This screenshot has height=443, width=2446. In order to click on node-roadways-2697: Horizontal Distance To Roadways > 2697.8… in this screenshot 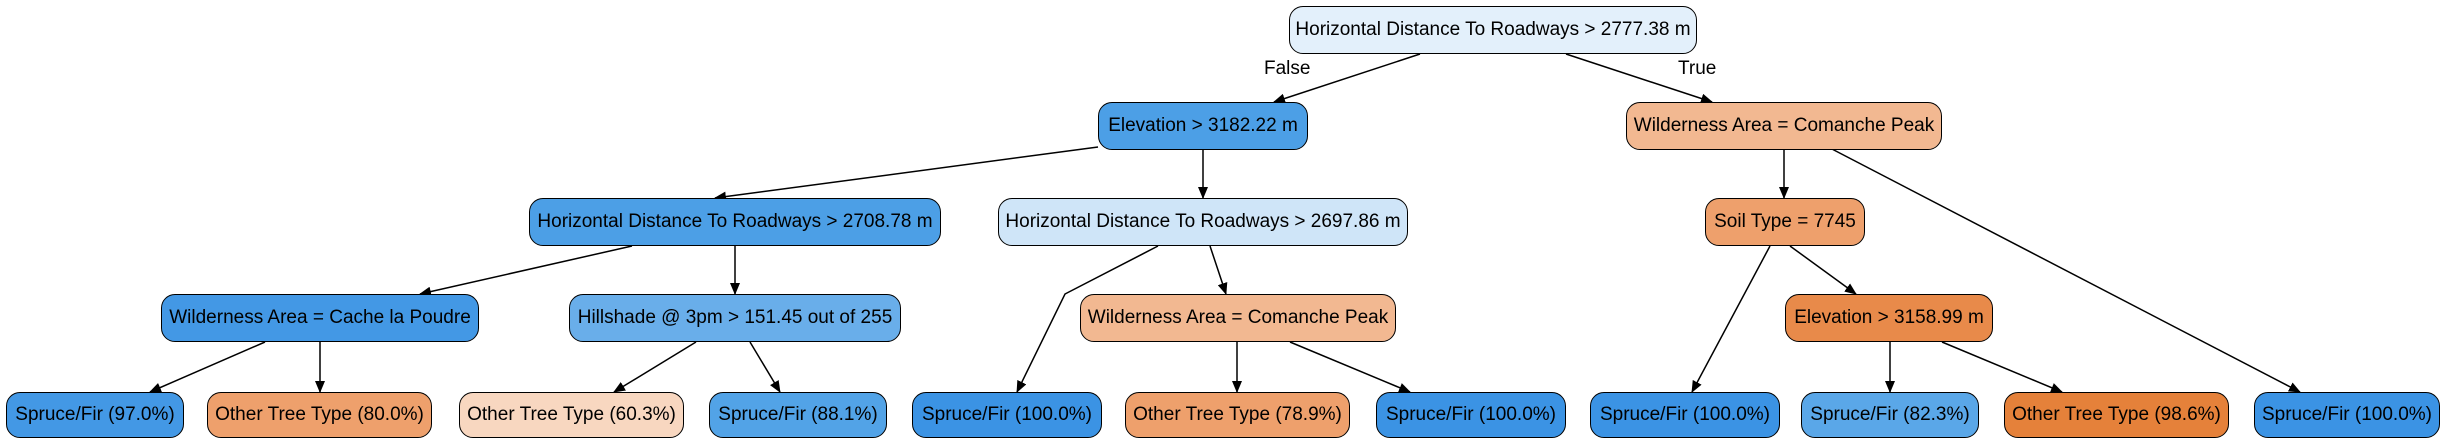, I will do `click(1203, 222)`.